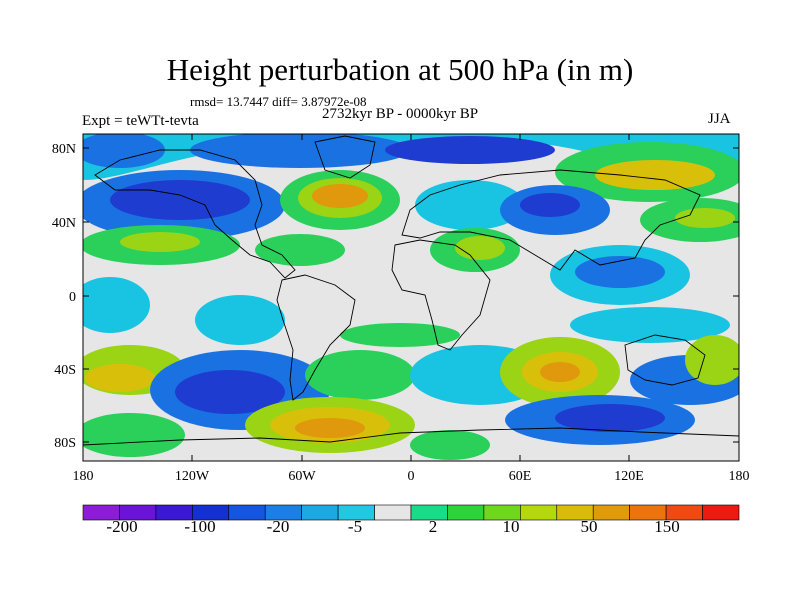 This screenshot has width=800, height=600. I want to click on colorbar-label: 2, so click(433, 526).